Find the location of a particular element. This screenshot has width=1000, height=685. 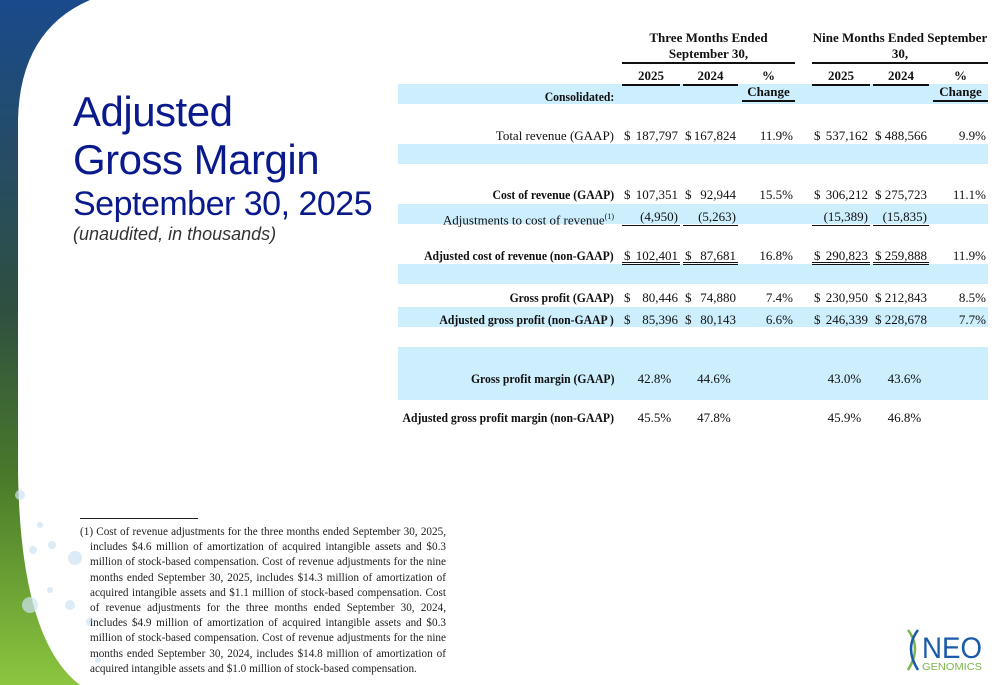

cell-value: 16.8% is located at coordinates (776, 255).